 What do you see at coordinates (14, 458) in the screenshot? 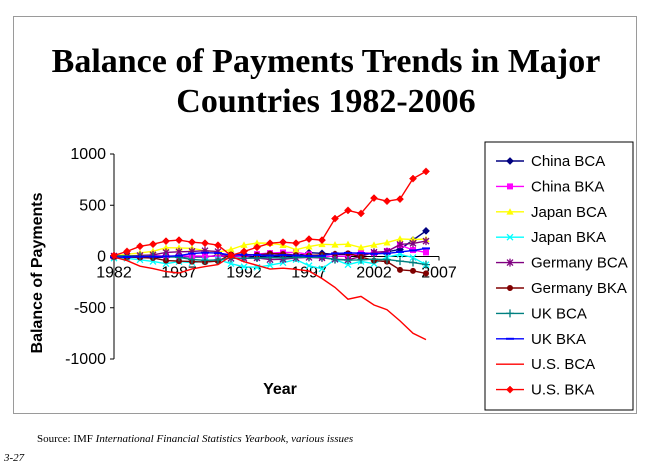
I see `slide-number: 3-27` at bounding box center [14, 458].